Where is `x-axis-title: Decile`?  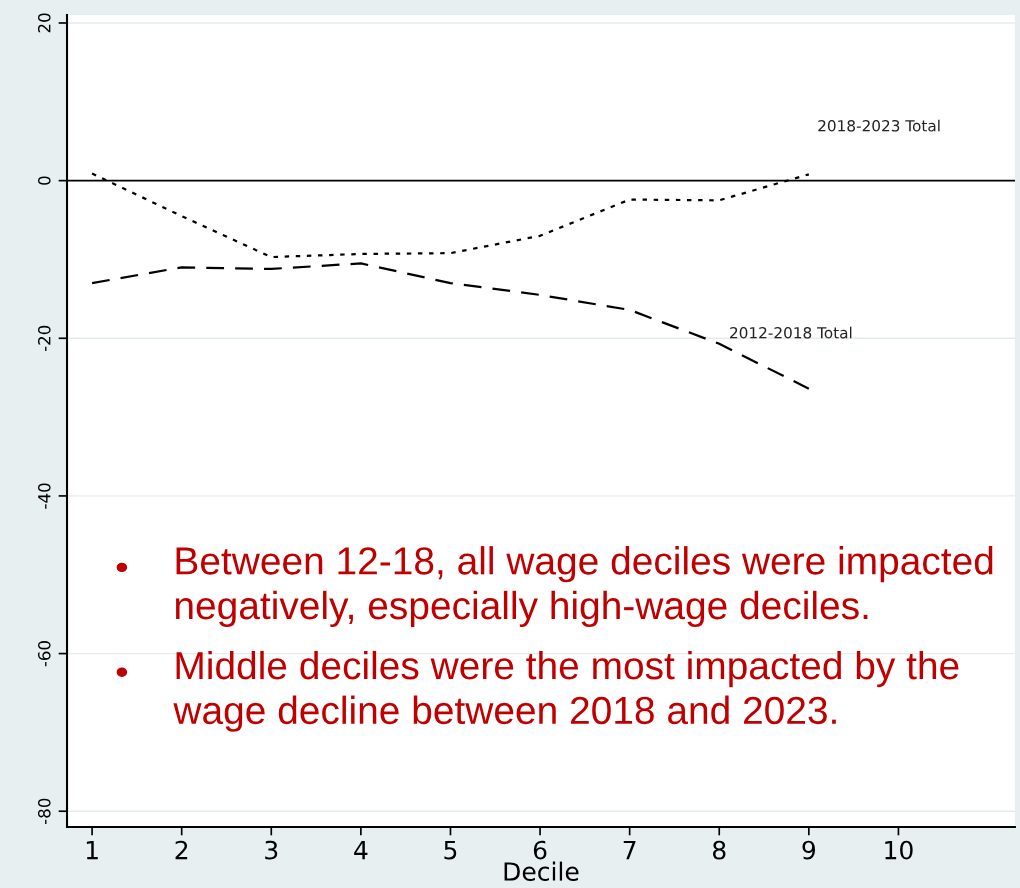
x-axis-title: Decile is located at coordinates (541, 871).